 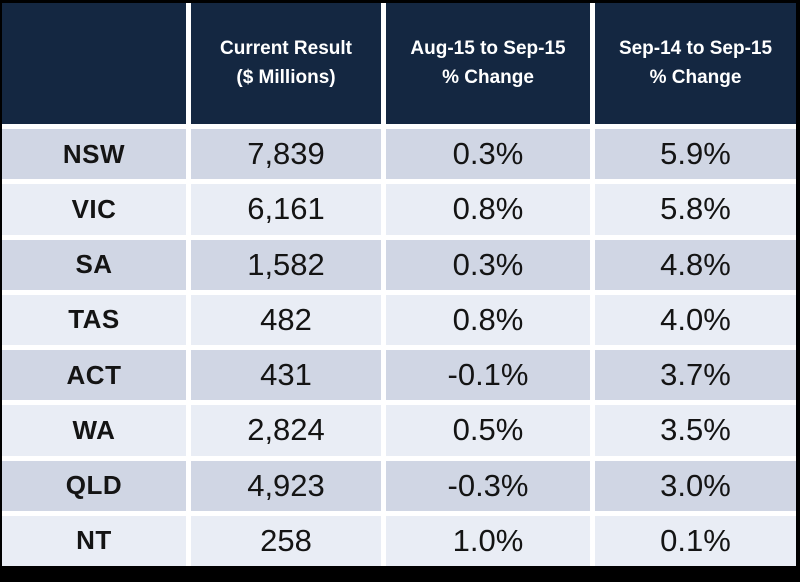 What do you see at coordinates (286, 375) in the screenshot?
I see `current-result-value: 431` at bounding box center [286, 375].